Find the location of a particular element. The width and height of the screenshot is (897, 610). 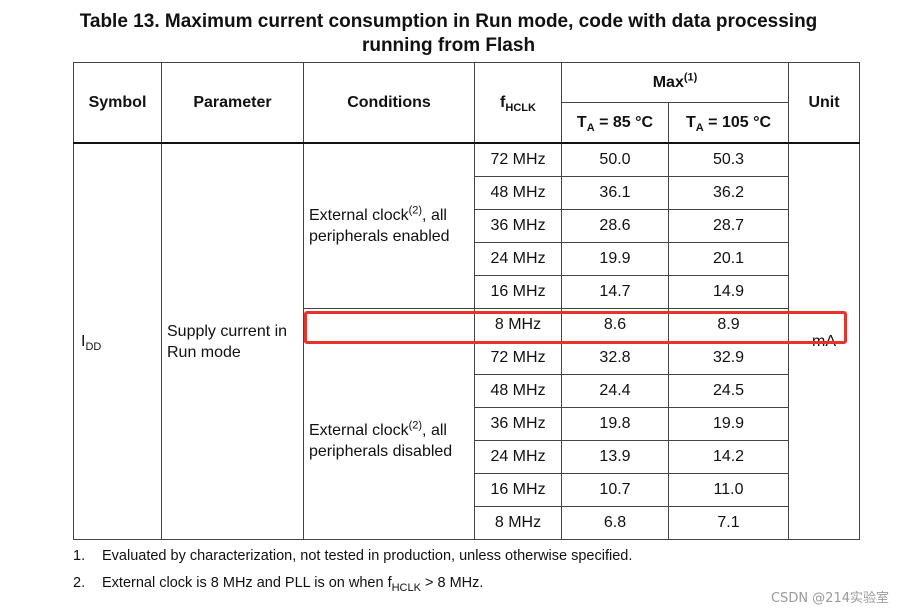

header-unit: Unit is located at coordinates (824, 103).